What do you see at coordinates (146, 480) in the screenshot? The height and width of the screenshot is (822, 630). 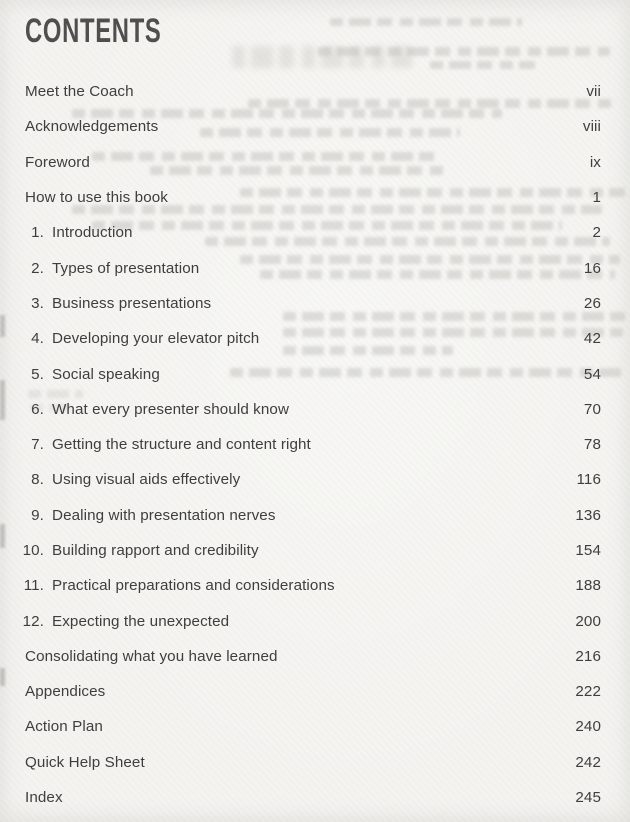 I see `toc-entry-label: Using visual aids effectively` at bounding box center [146, 480].